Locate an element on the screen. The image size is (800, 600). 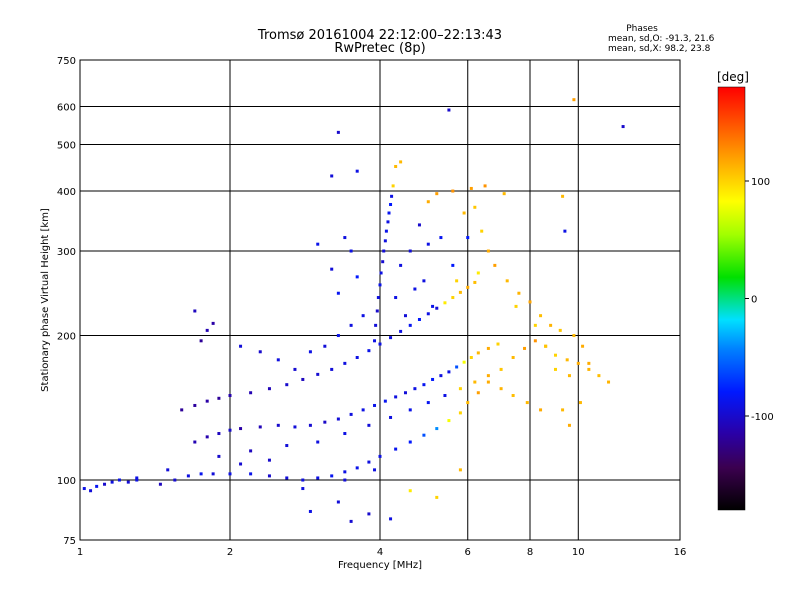
phases-line-x: mean, sd,X: 98.2, 23.8 is located at coordinates (659, 49).